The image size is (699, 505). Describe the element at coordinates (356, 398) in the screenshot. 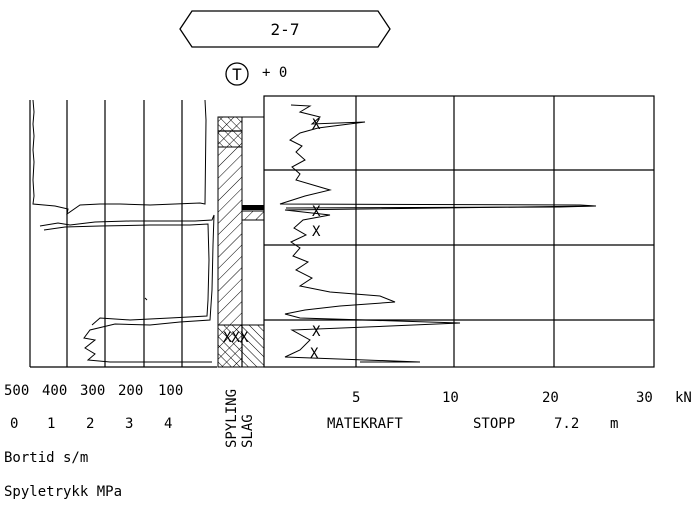

I see `matekraft-tick-label: 5` at that location.